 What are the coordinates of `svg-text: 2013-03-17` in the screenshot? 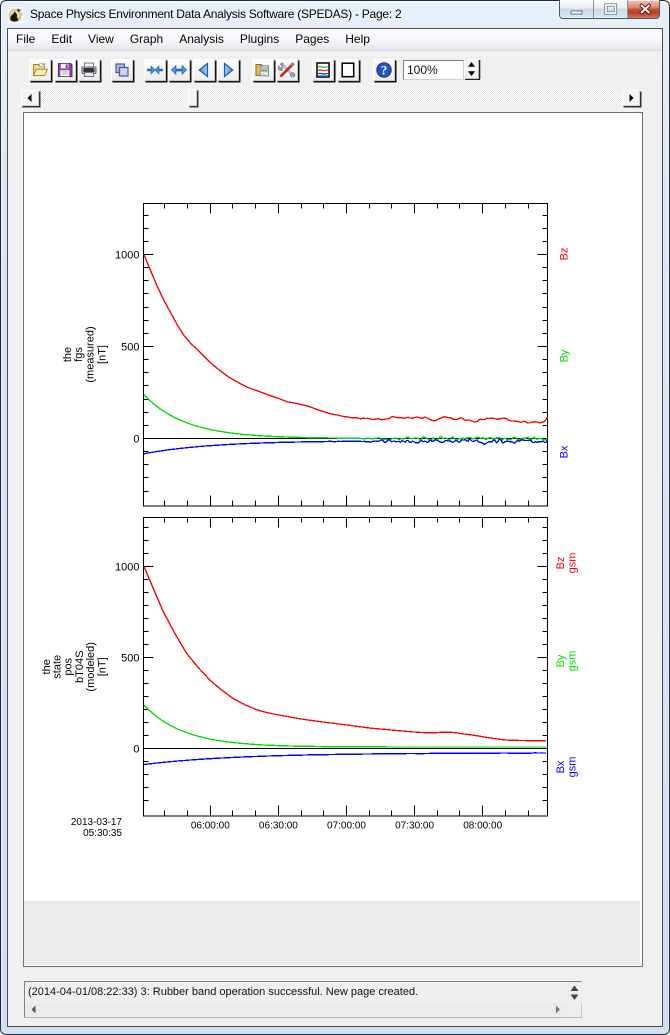 It's located at (97, 822).